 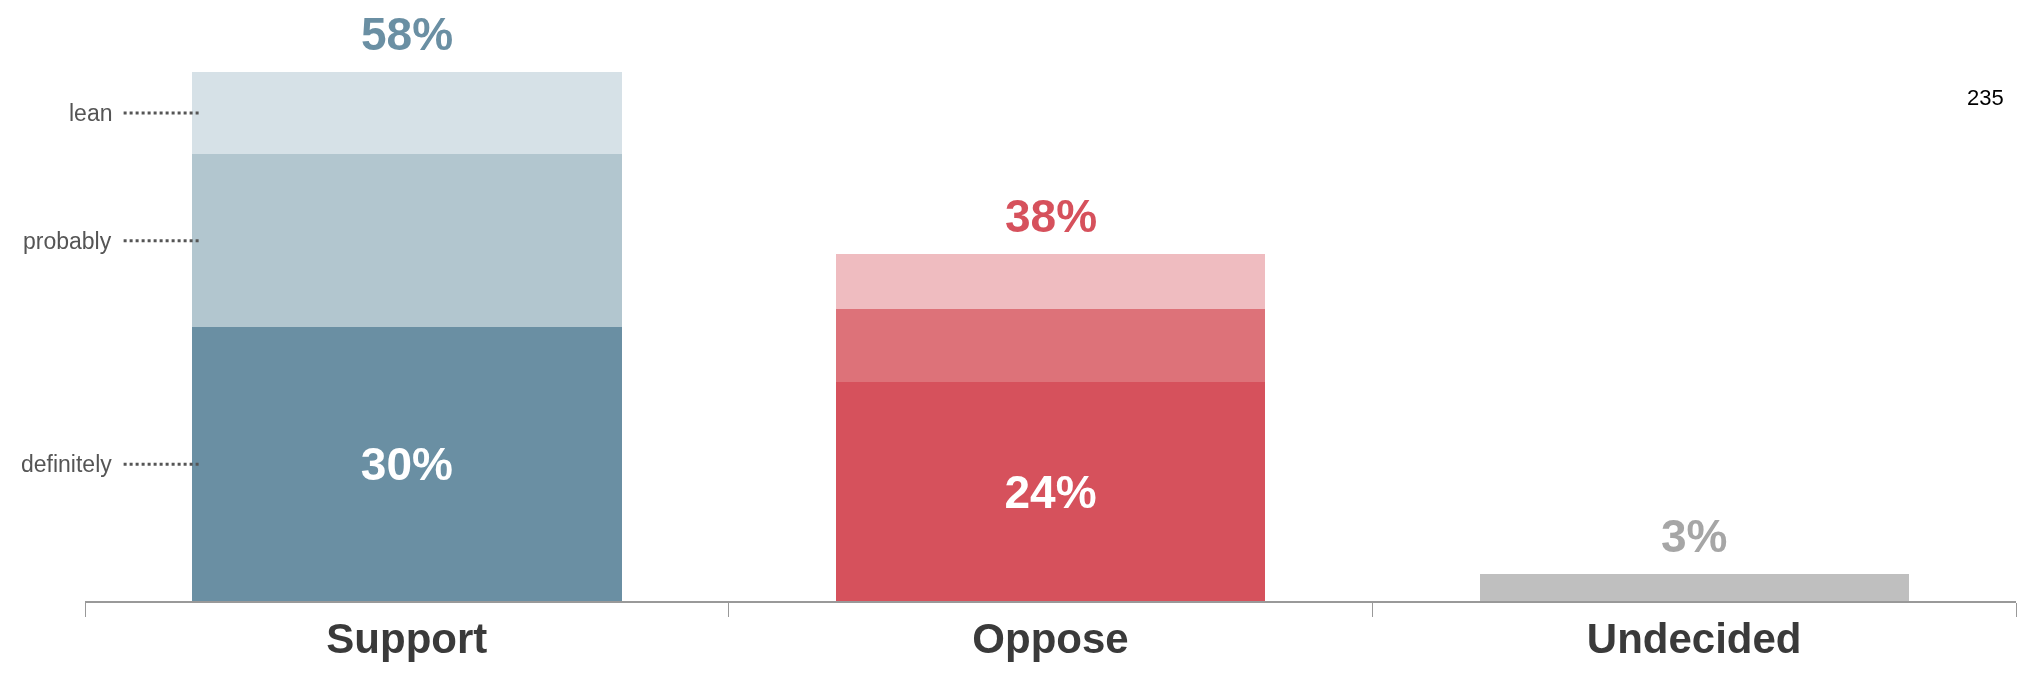 I want to click on x-tick-label: Undecided, so click(x=1694, y=639).